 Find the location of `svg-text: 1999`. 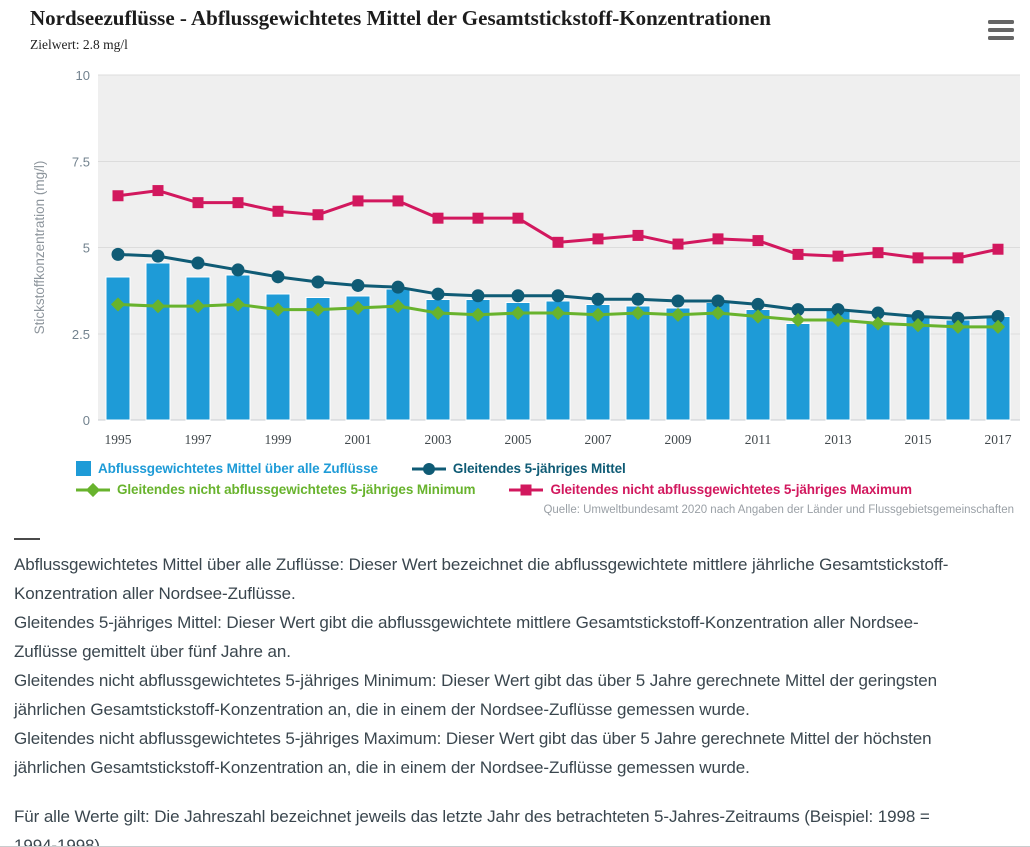

svg-text: 1999 is located at coordinates (278, 439).